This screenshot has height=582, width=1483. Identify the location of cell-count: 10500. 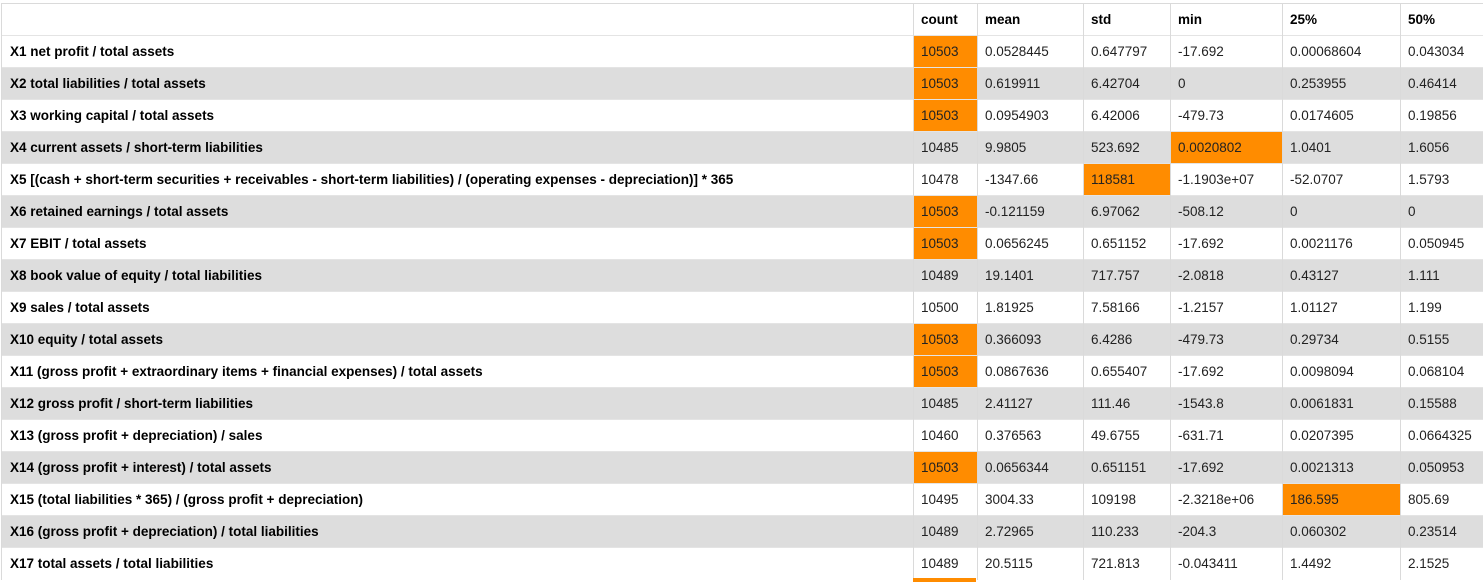
(945, 307).